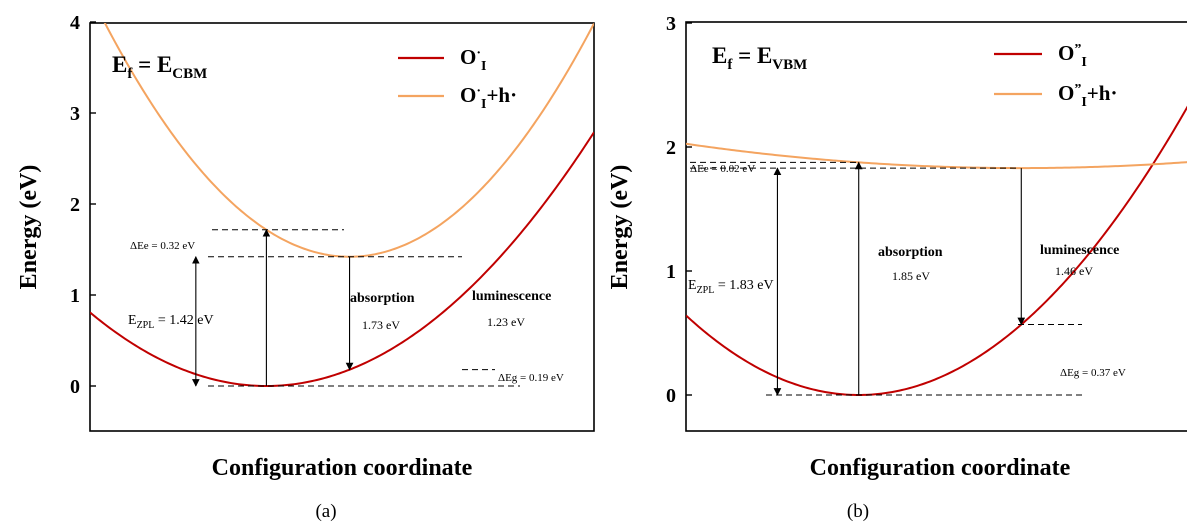  I want to click on legend-label-red-b: O”I, so click(1072, 55).